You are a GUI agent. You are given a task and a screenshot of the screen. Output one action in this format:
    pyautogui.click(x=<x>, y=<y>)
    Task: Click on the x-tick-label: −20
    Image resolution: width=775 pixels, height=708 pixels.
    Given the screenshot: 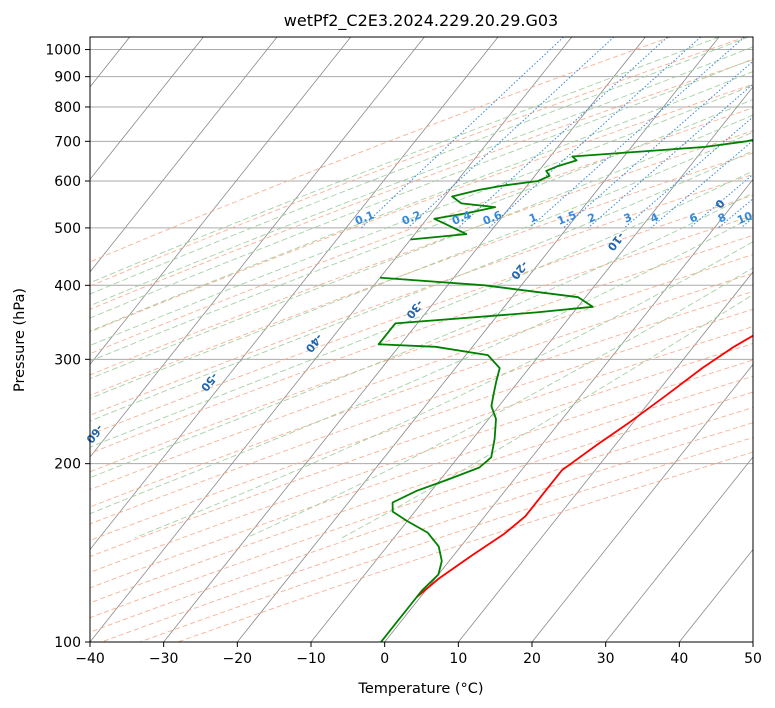 What is the action you would take?
    pyautogui.click(x=238, y=659)
    